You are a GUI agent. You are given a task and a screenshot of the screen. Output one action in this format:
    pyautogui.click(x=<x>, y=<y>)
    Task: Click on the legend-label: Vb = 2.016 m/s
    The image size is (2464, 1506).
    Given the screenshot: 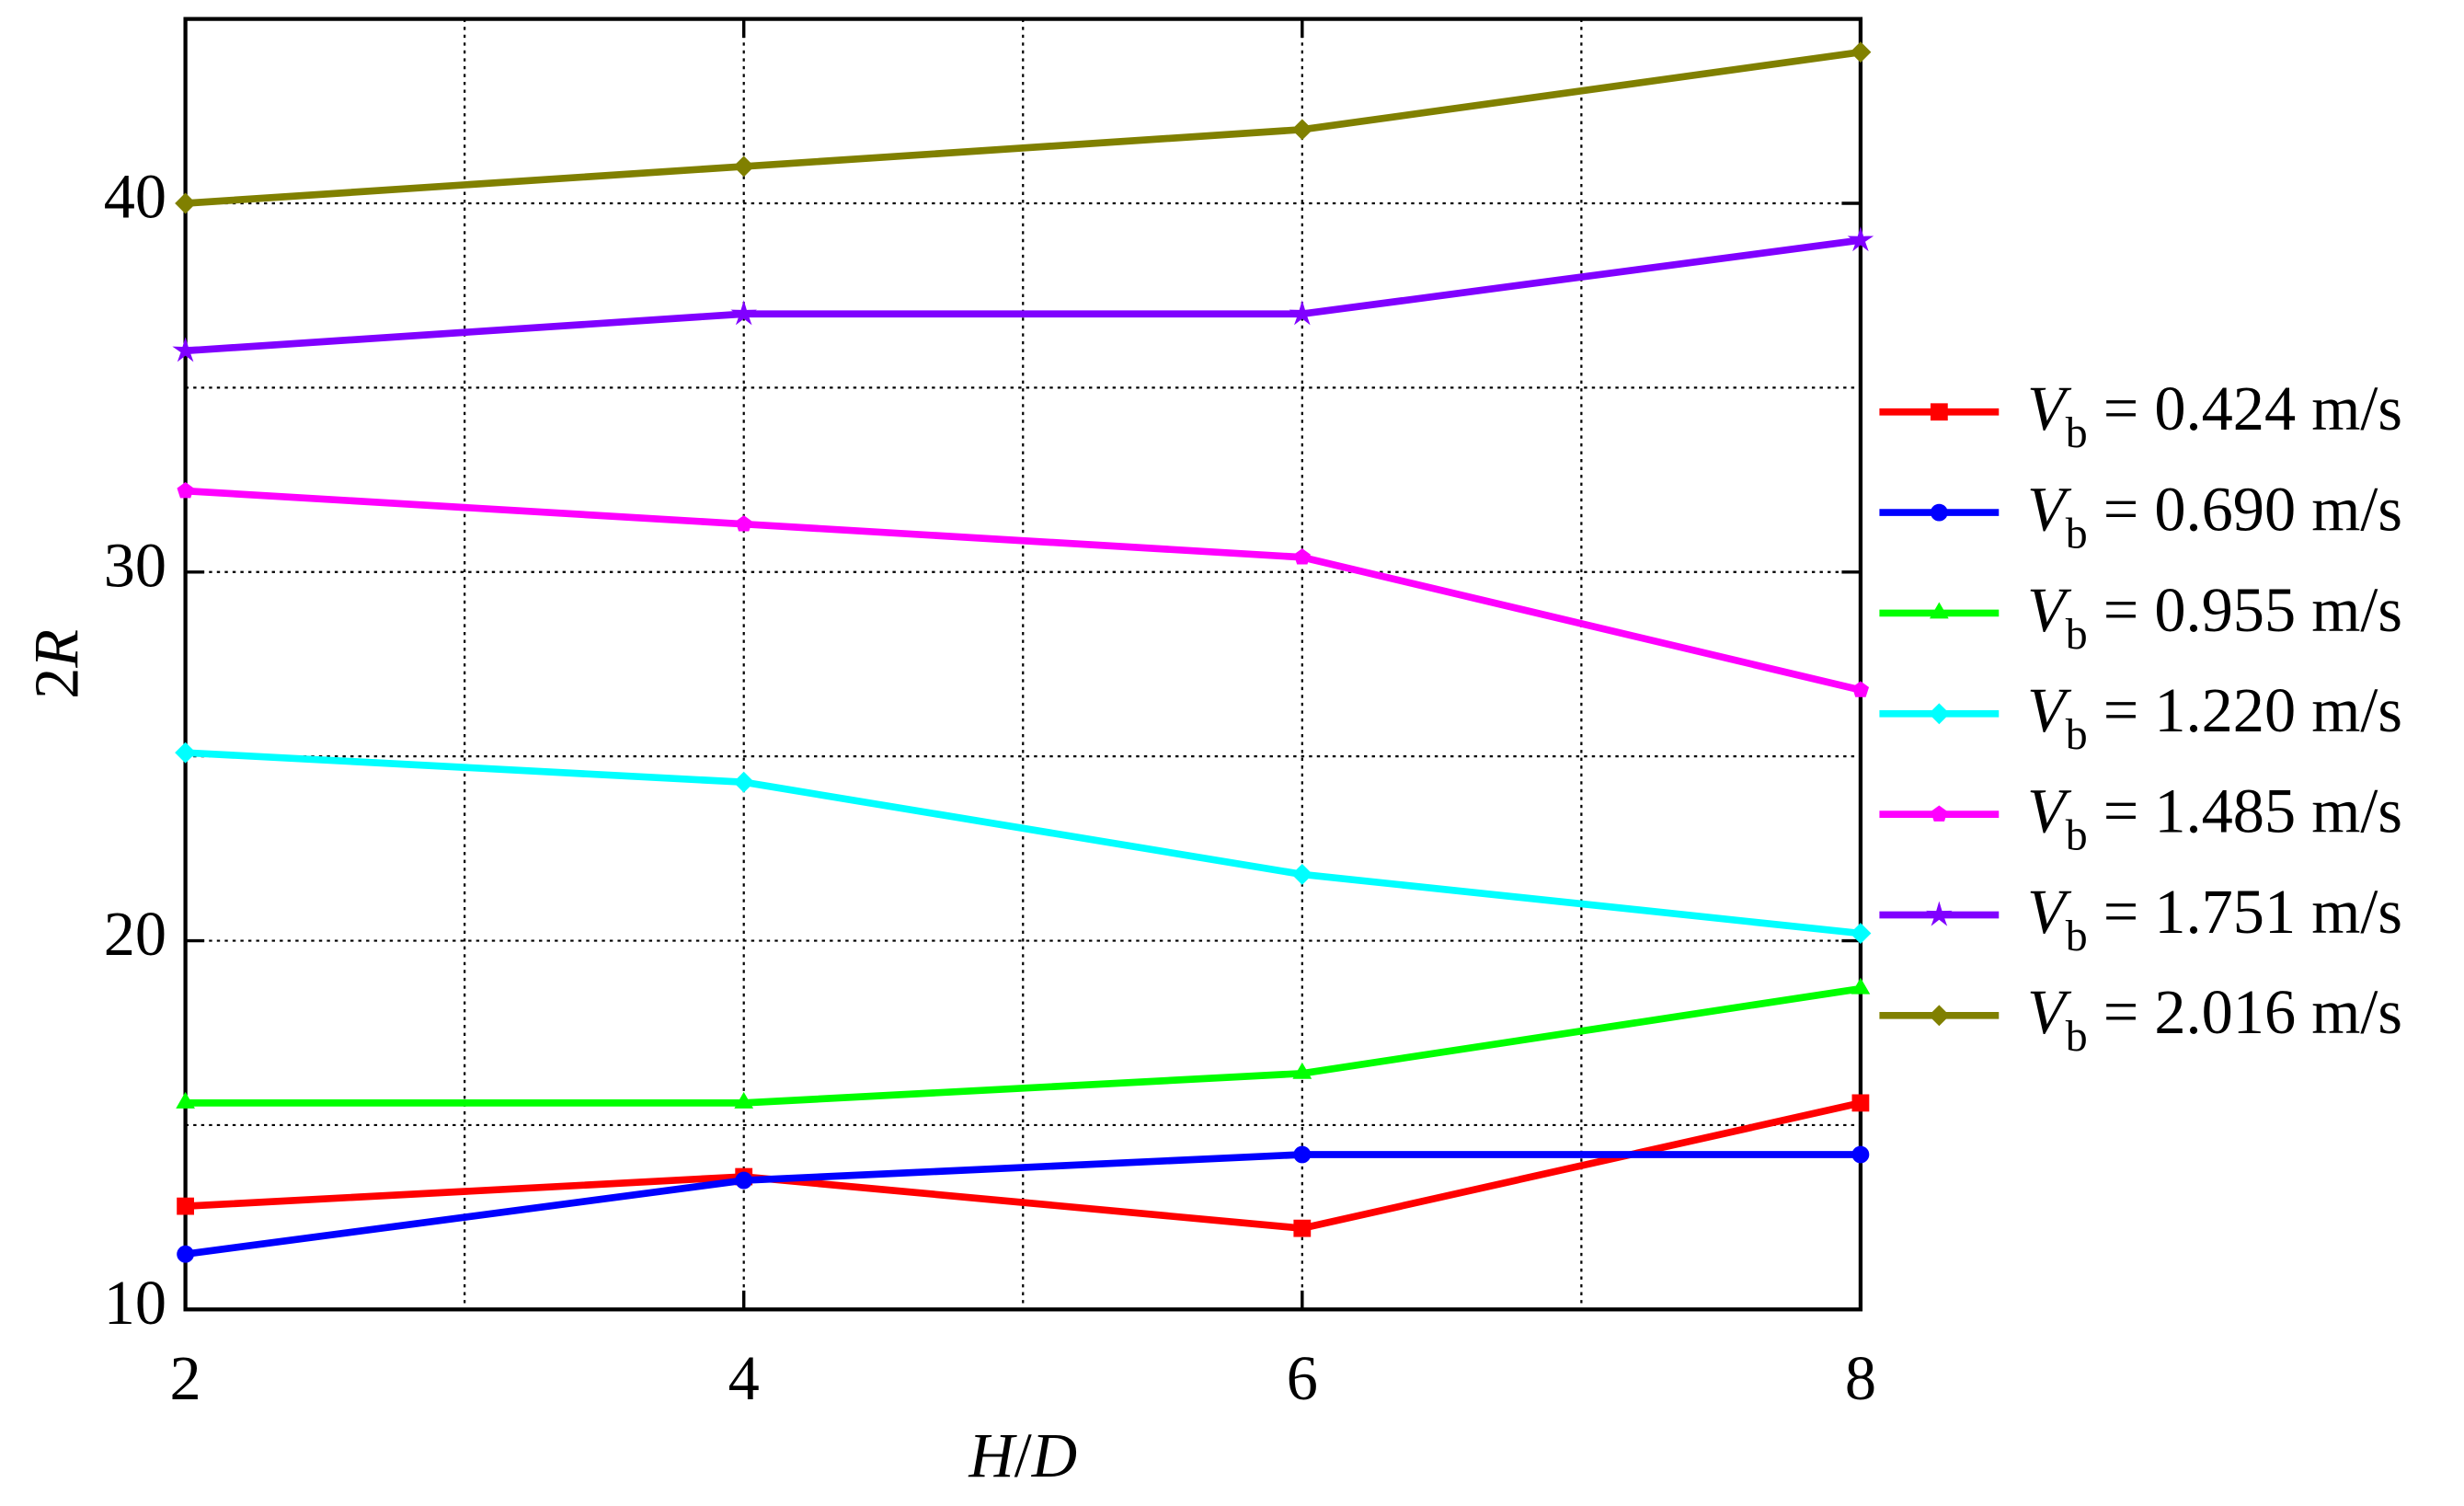 What is the action you would take?
    pyautogui.click(x=2214, y=1019)
    